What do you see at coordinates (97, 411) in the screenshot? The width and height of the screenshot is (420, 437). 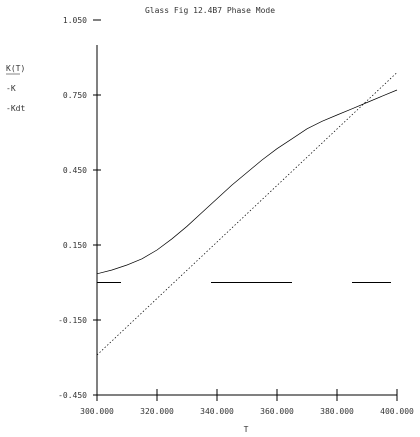 I see `x-tick-label: 300.000` at bounding box center [97, 411].